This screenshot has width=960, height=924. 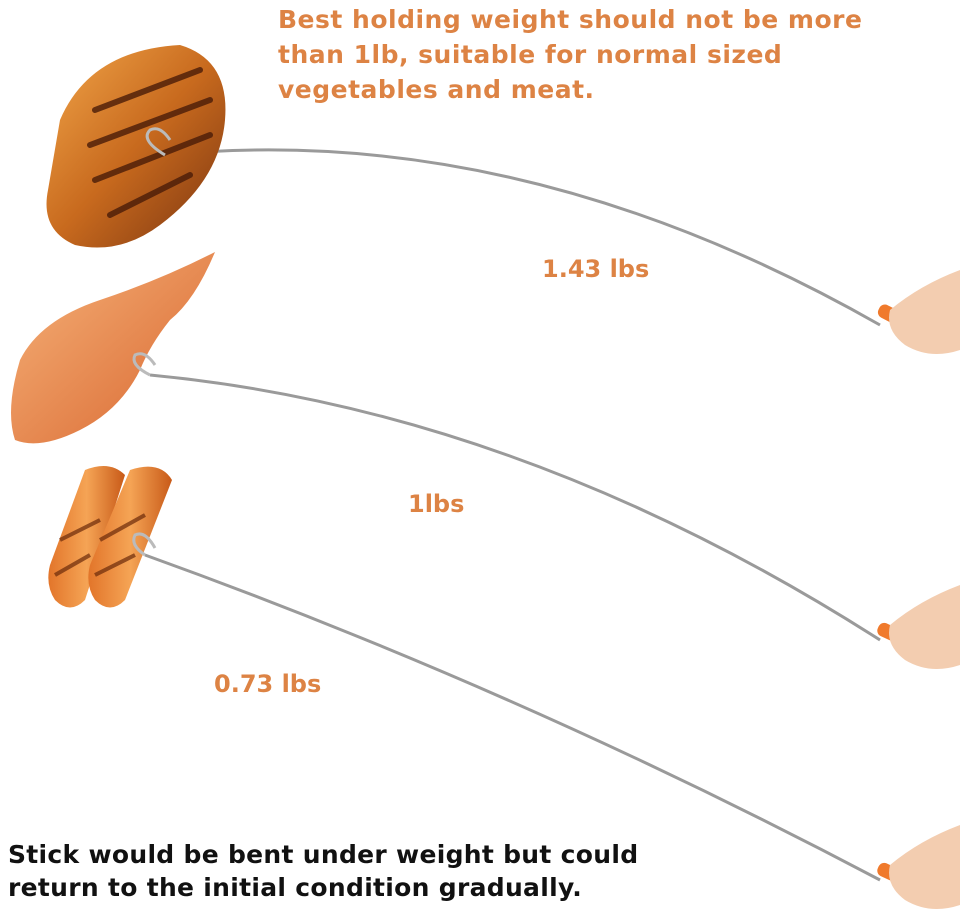 What do you see at coordinates (113, 348) in the screenshot?
I see `chicken-wing-image` at bounding box center [113, 348].